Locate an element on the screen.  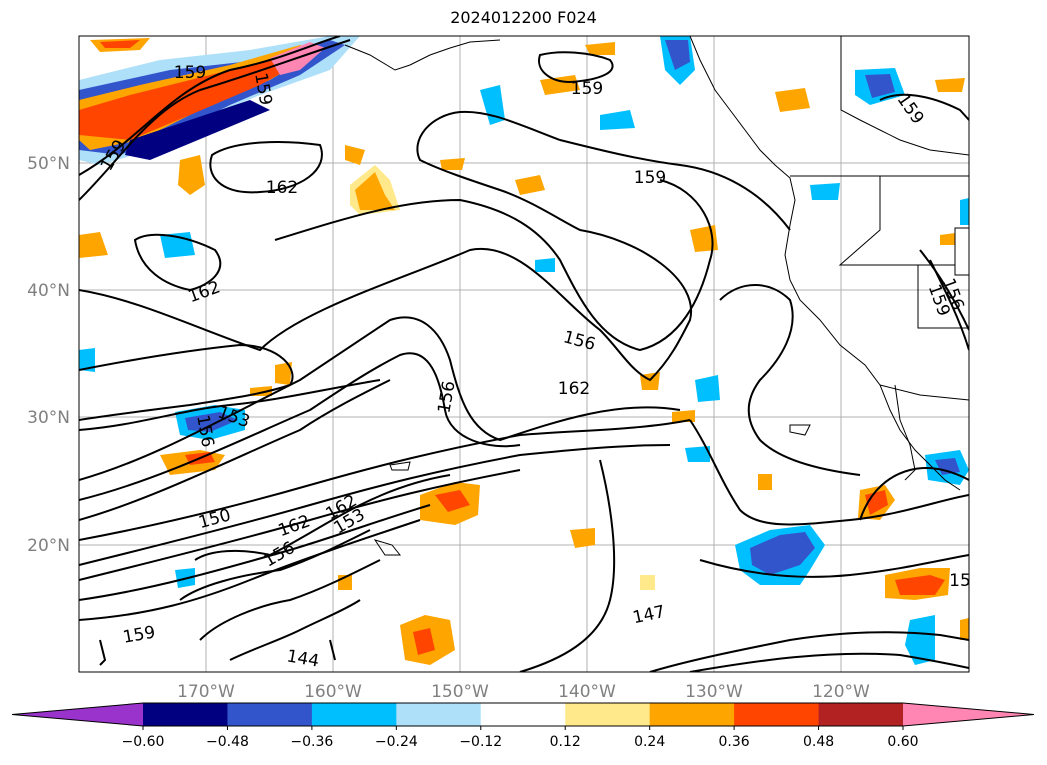
lon-label: 130°W is located at coordinates (714, 692).